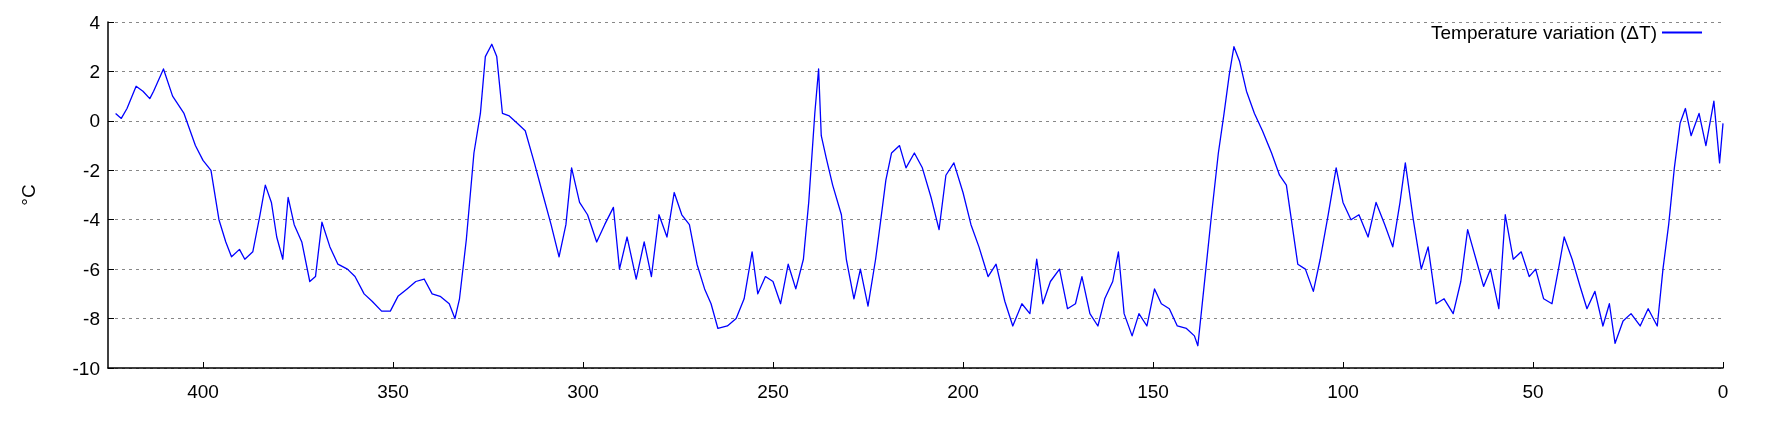  What do you see at coordinates (203, 391) in the screenshot?
I see `x-tick-label: 400` at bounding box center [203, 391].